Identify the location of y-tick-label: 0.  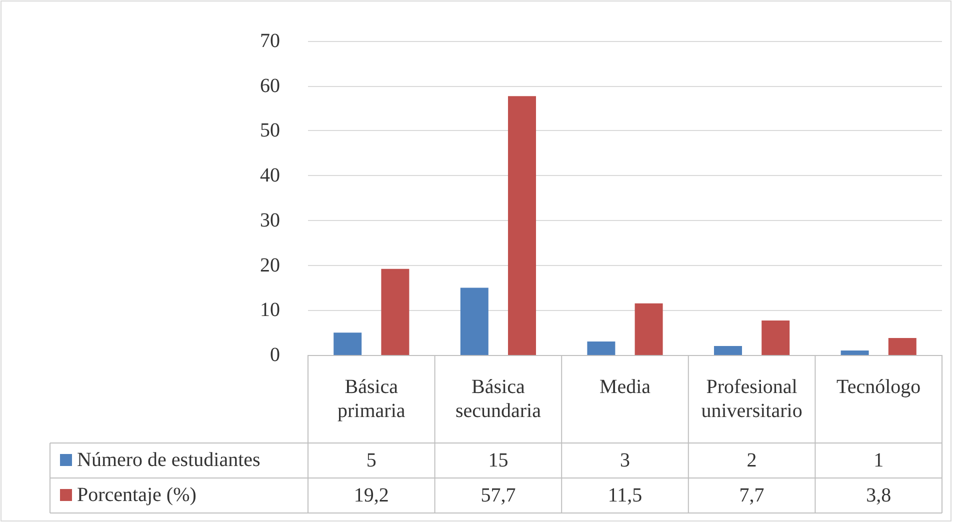
(275, 355).